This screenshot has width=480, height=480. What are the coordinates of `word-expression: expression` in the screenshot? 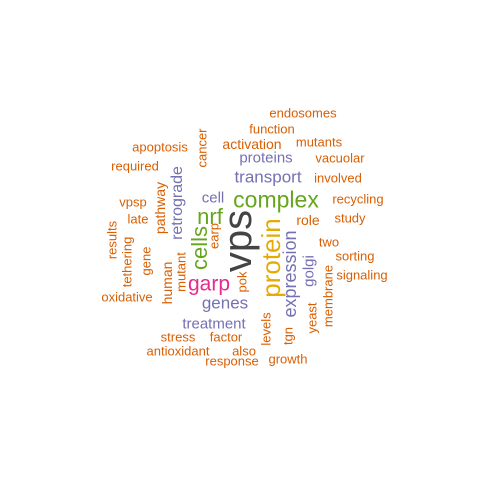 It's located at (290, 274).